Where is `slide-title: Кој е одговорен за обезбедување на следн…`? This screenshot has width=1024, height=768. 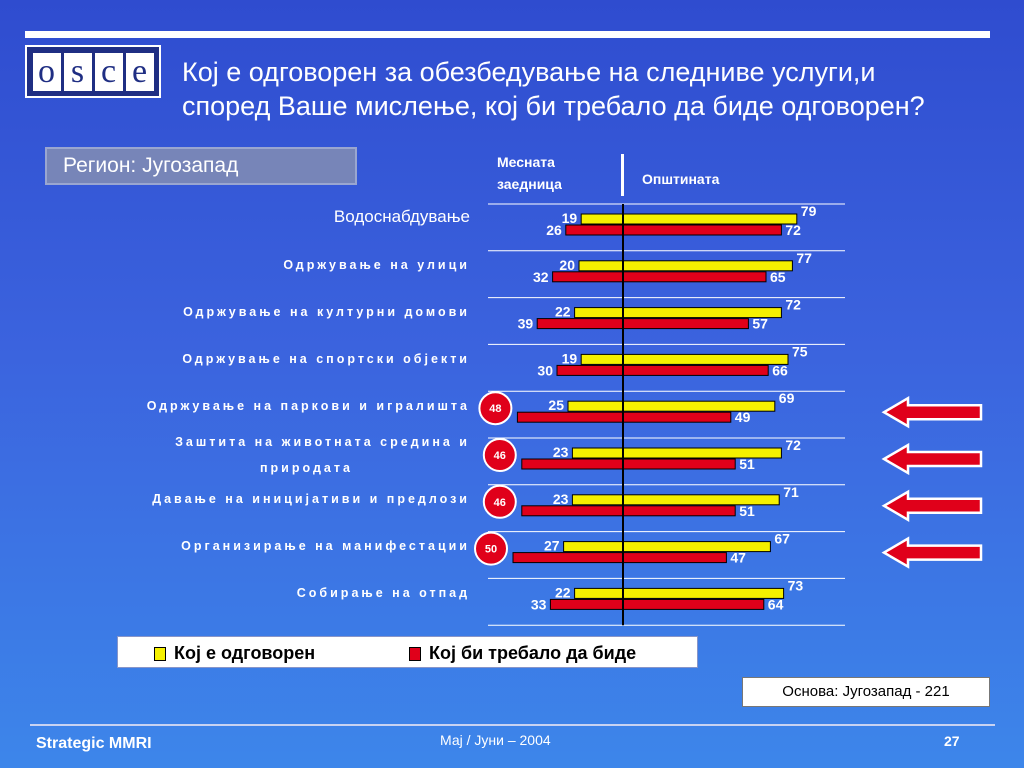 slide-title: Кој е одговорен за обезбедување на следн… is located at coordinates (597, 89).